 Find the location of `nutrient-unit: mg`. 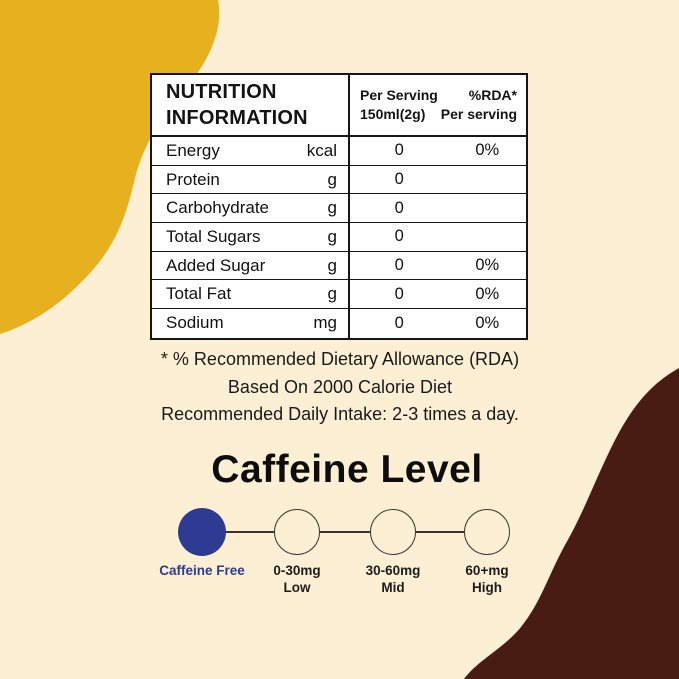

nutrient-unit: mg is located at coordinates (325, 323).